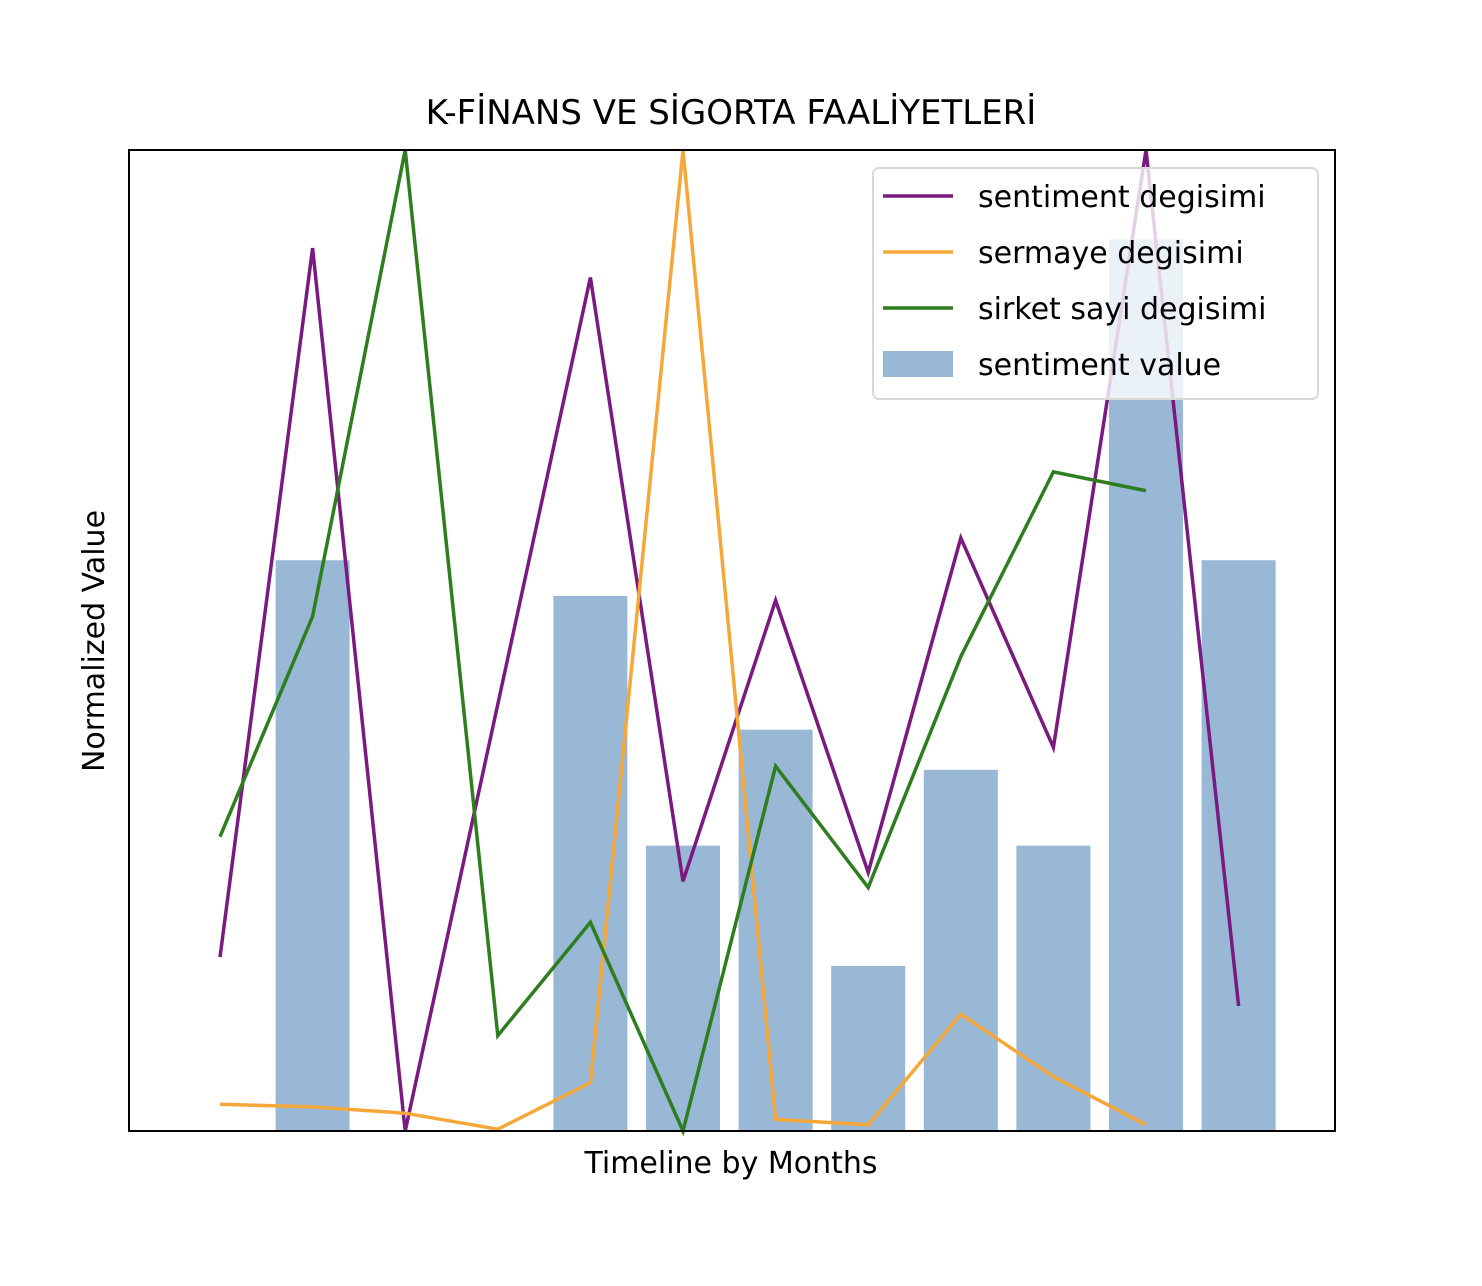  I want to click on legend-label: sentiment value, so click(1099, 365).